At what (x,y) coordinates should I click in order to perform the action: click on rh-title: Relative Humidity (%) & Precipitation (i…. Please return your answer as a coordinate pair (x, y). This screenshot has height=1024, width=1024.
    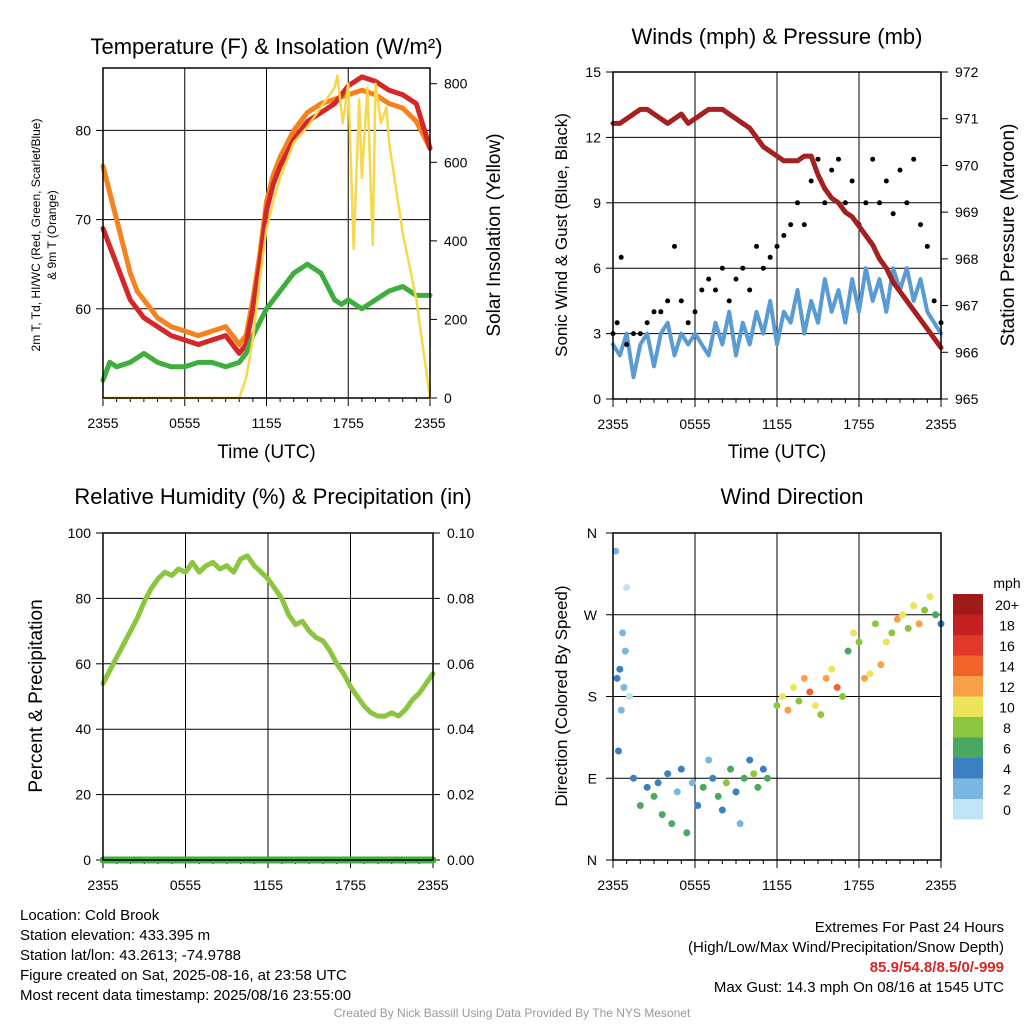
    Looking at the image, I should click on (272, 496).